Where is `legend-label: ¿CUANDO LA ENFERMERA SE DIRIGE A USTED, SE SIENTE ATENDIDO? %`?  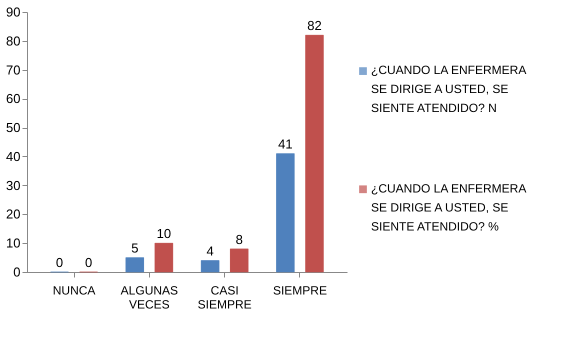
legend-label: ¿CUANDO LA ENFERMERA SE DIRIGE A USTED, SE SIENTE ATENDIDO? % is located at coordinates (448, 207).